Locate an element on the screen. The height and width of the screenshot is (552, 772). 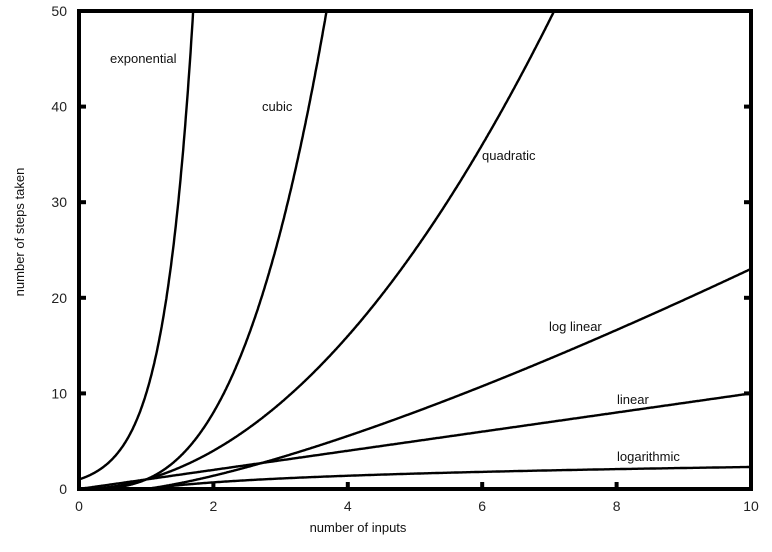
x-axis-label: number of inputs is located at coordinates (358, 527).